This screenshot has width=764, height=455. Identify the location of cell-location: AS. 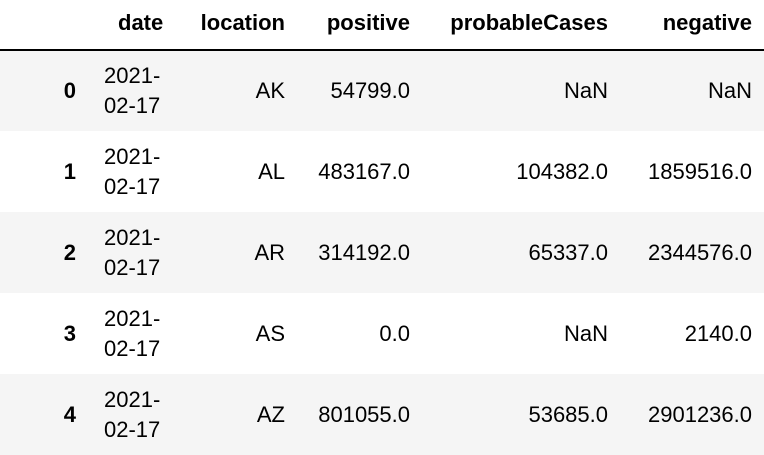
(270, 333).